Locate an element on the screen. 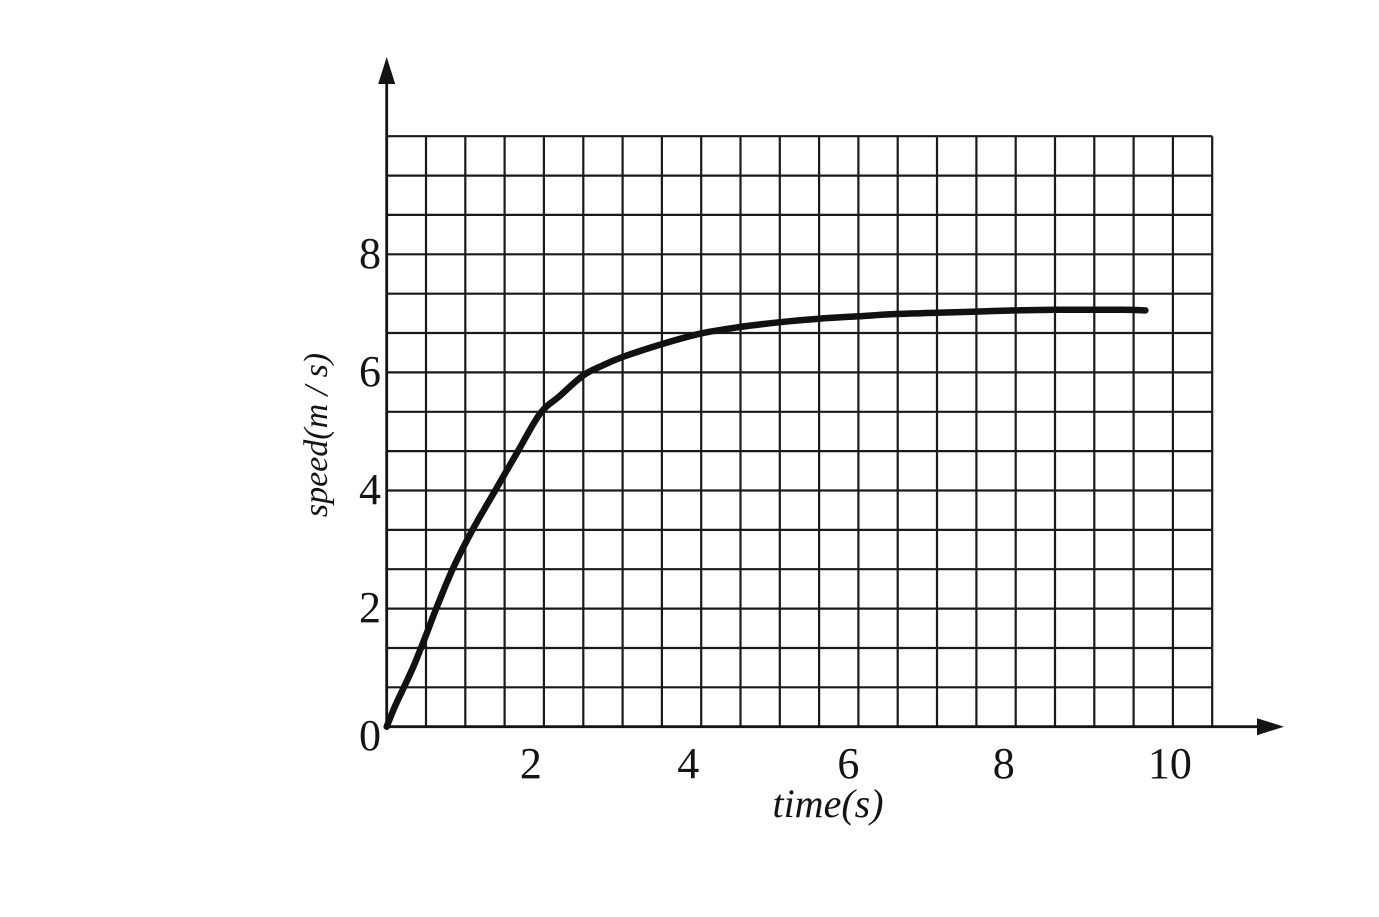 This screenshot has height=917, width=1379. y-tick-label: 8 is located at coordinates (370, 253).